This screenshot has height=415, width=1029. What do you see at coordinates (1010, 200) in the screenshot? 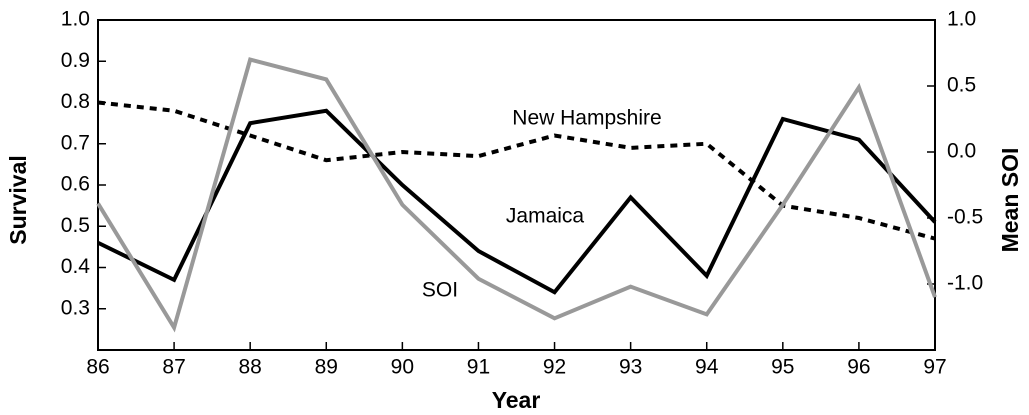
I see `y2-axis-label: Mean SOI` at bounding box center [1010, 200].